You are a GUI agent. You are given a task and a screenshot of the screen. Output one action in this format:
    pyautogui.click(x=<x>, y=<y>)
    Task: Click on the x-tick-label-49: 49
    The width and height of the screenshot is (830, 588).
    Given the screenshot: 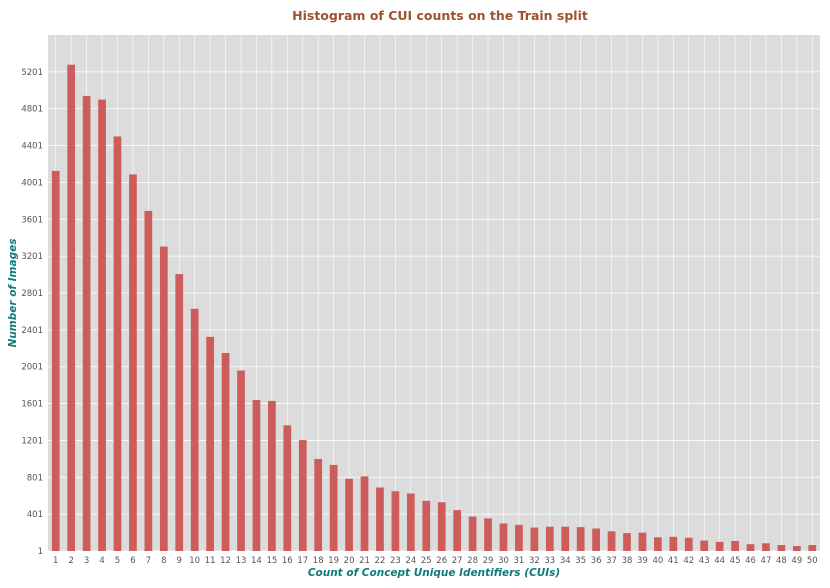 What is the action you would take?
    pyautogui.click(x=796, y=561)
    